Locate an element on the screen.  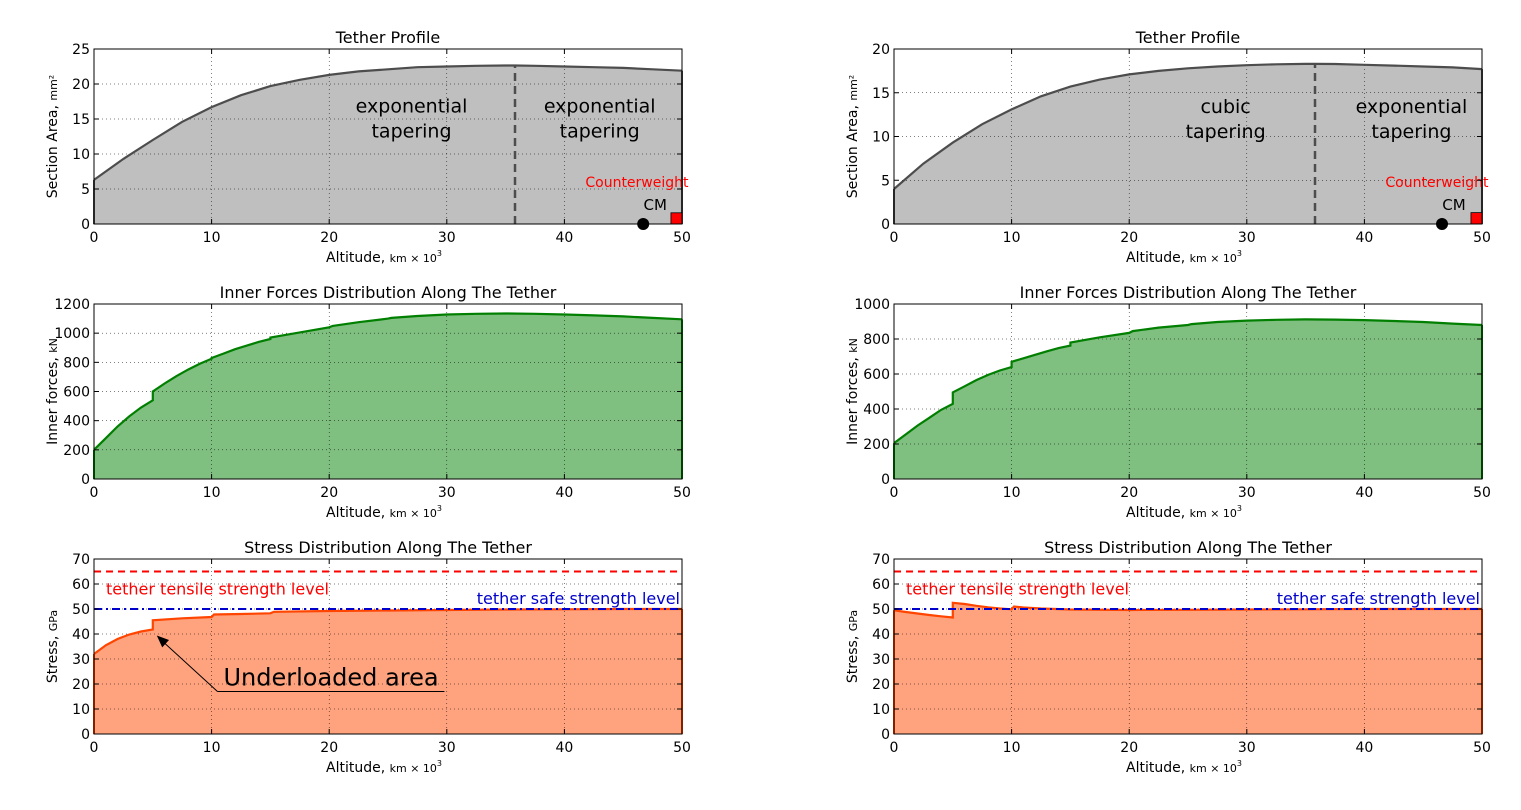
cm-label: CM is located at coordinates (654, 205).